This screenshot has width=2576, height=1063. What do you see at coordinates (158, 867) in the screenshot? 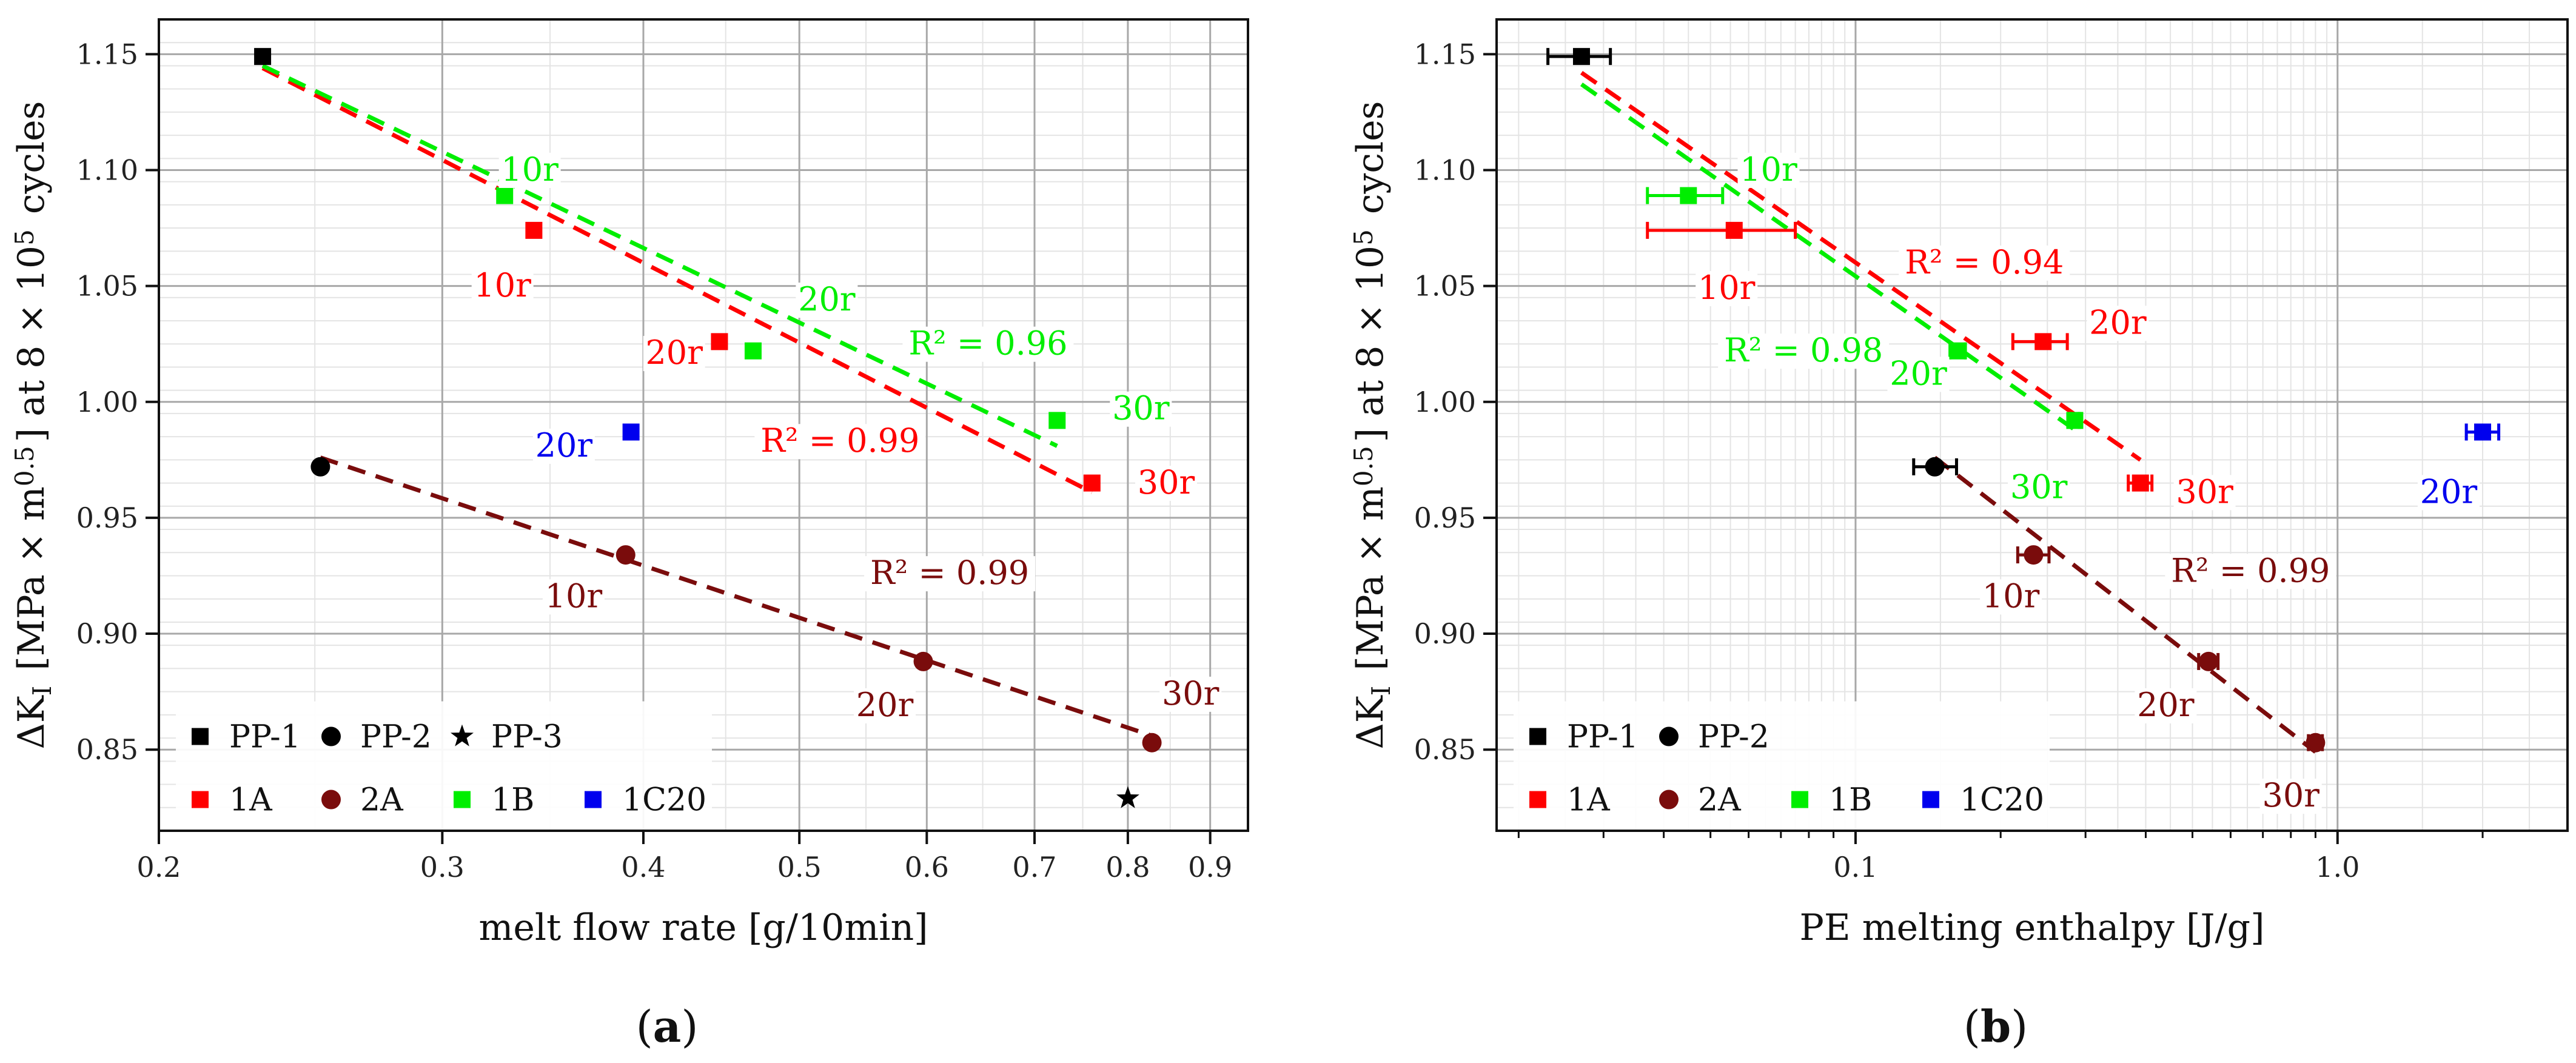
I see `x-tick-label: 0.2` at bounding box center [158, 867].